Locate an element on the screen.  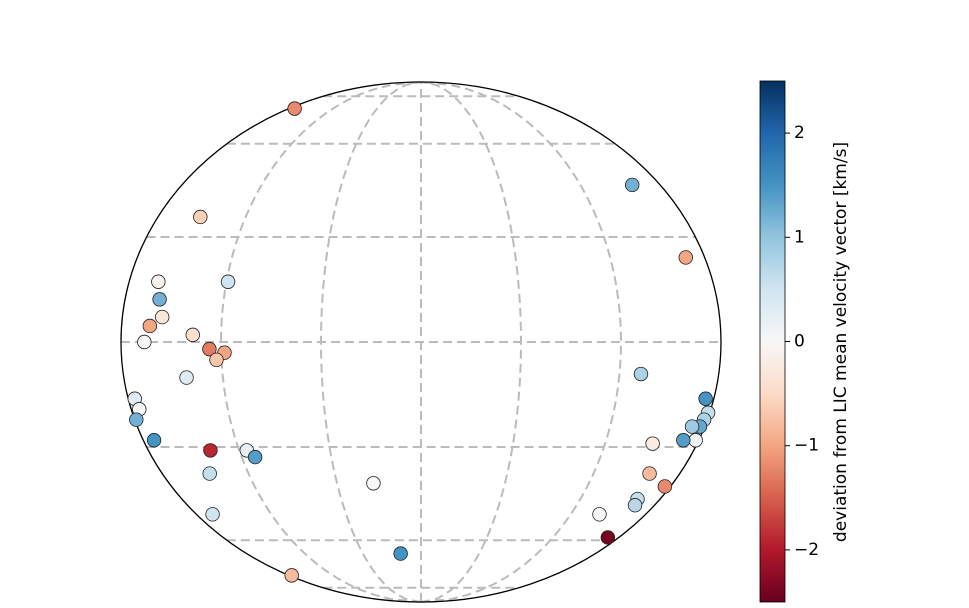
colorbar-tick-label: 1 is located at coordinates (799, 237).